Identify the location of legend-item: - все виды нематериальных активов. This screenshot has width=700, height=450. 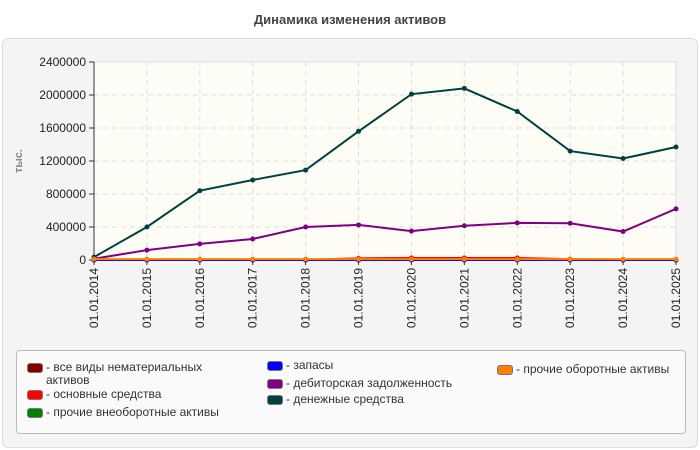
(132, 374).